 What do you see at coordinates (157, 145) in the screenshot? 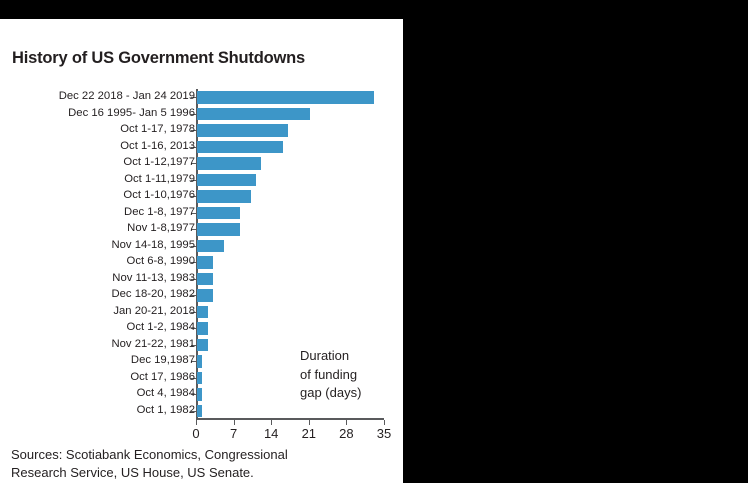
I see `category-label: Oct 1-16, 2013` at bounding box center [157, 145].